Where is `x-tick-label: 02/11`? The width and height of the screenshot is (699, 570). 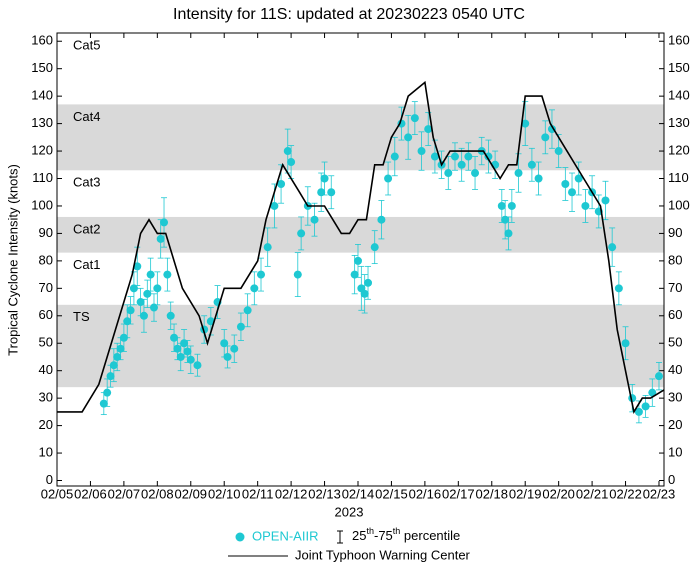
x-tick-label: 02/11 is located at coordinates (258, 493).